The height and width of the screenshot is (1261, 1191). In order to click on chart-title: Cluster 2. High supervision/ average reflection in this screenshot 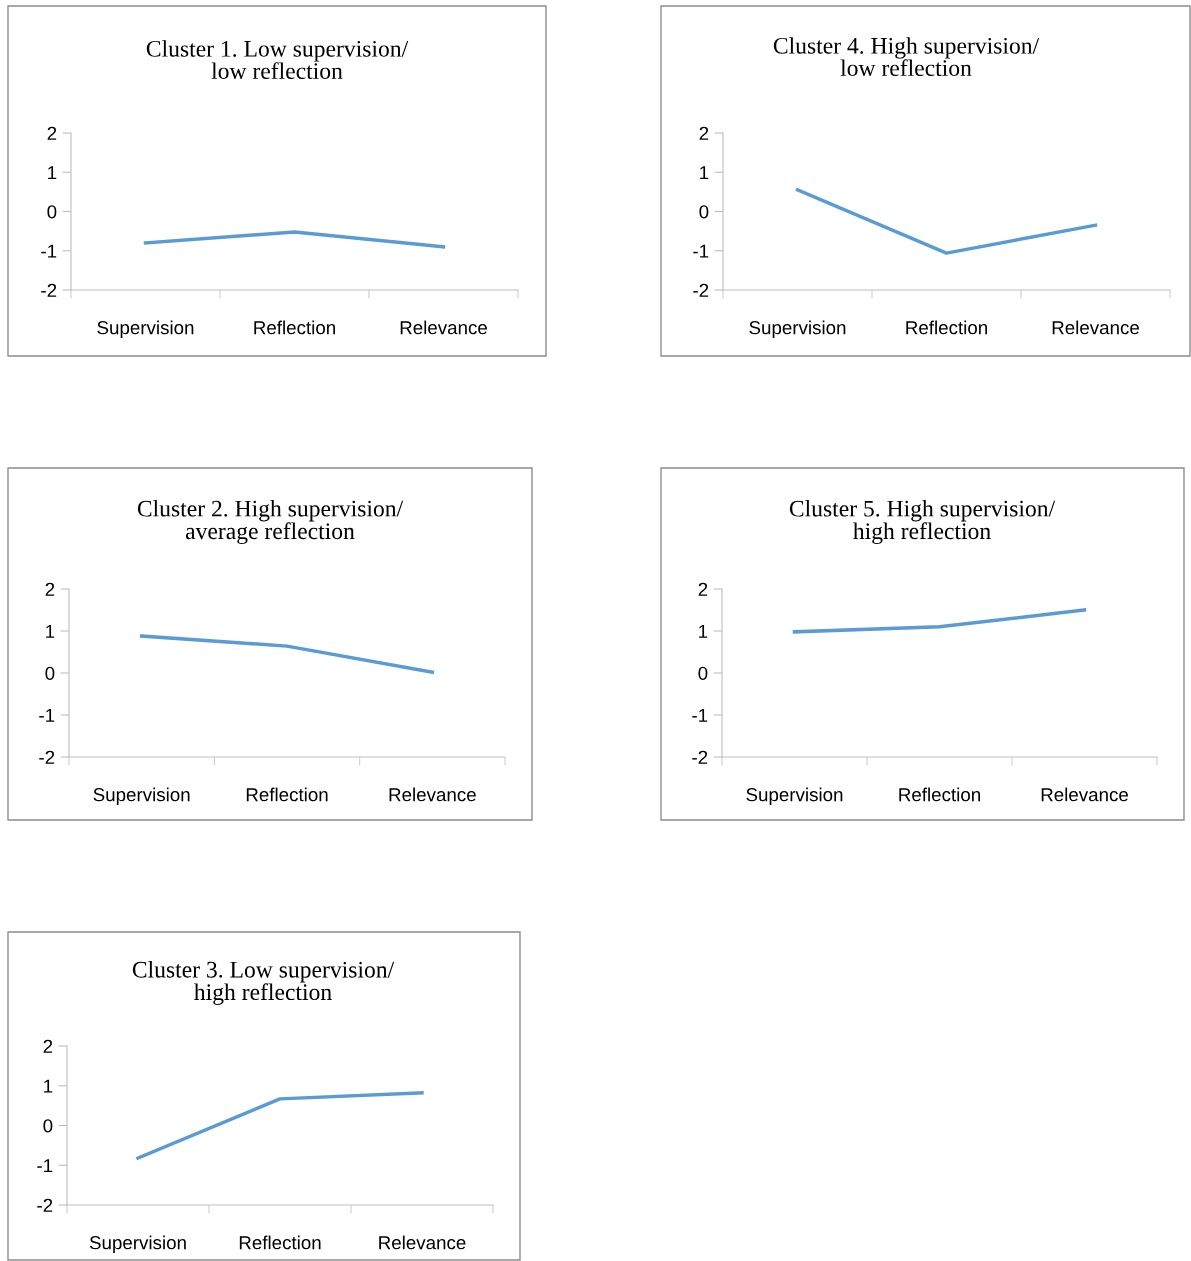, I will do `click(270, 522)`.